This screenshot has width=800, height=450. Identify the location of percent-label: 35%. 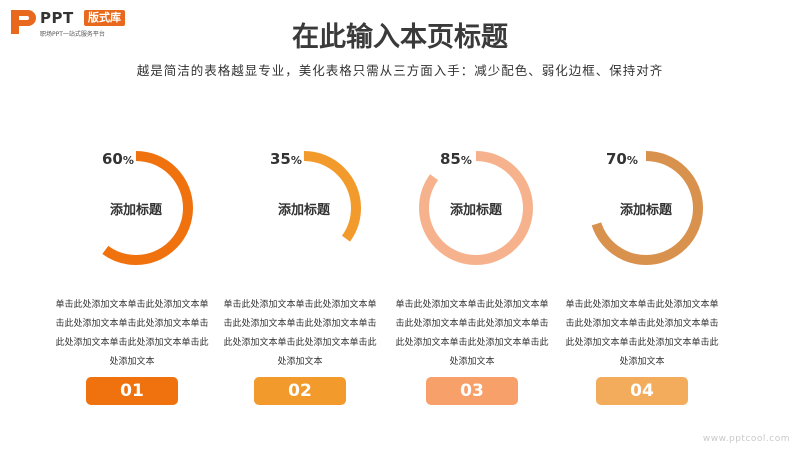
(286, 159).